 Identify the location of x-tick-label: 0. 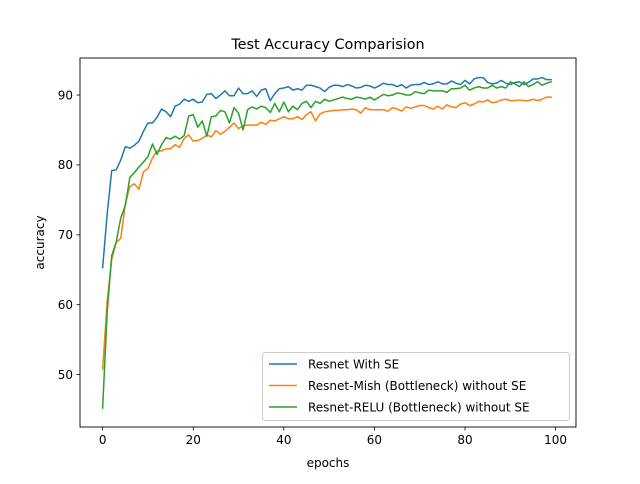
(103, 440).